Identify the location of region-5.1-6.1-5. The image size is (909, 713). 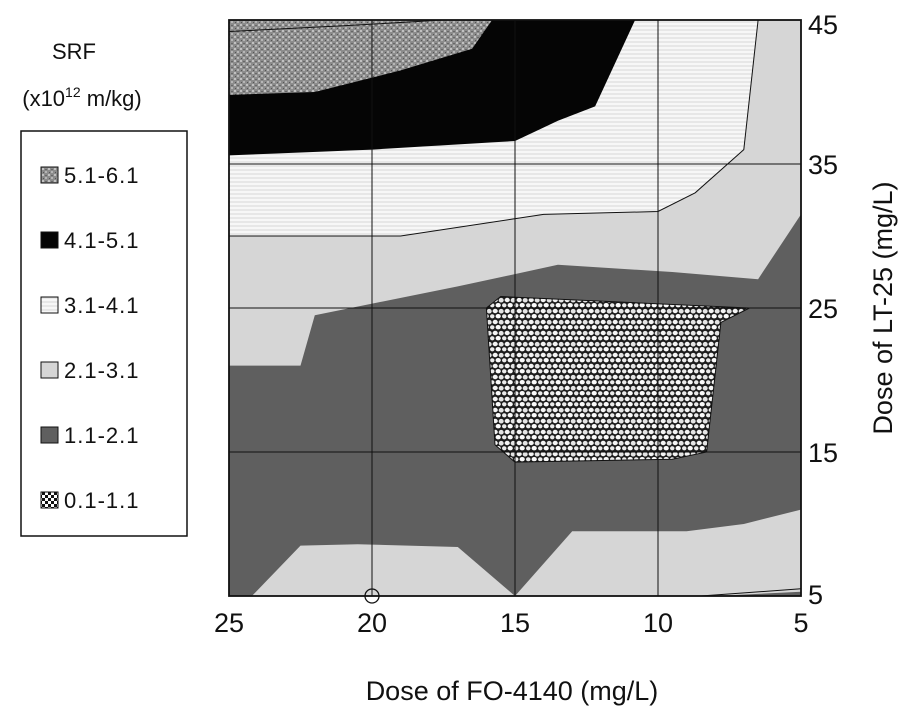
(361, 57).